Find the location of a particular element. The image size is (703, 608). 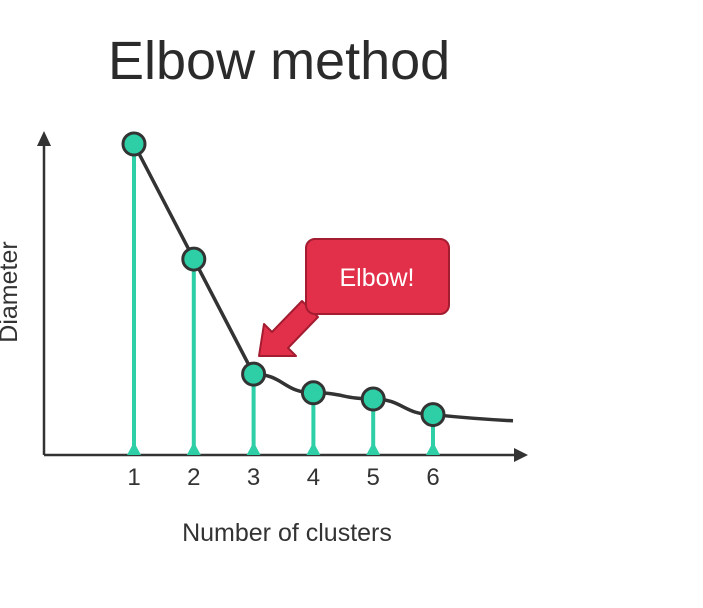

x-tick-2: 2 is located at coordinates (193, 477).